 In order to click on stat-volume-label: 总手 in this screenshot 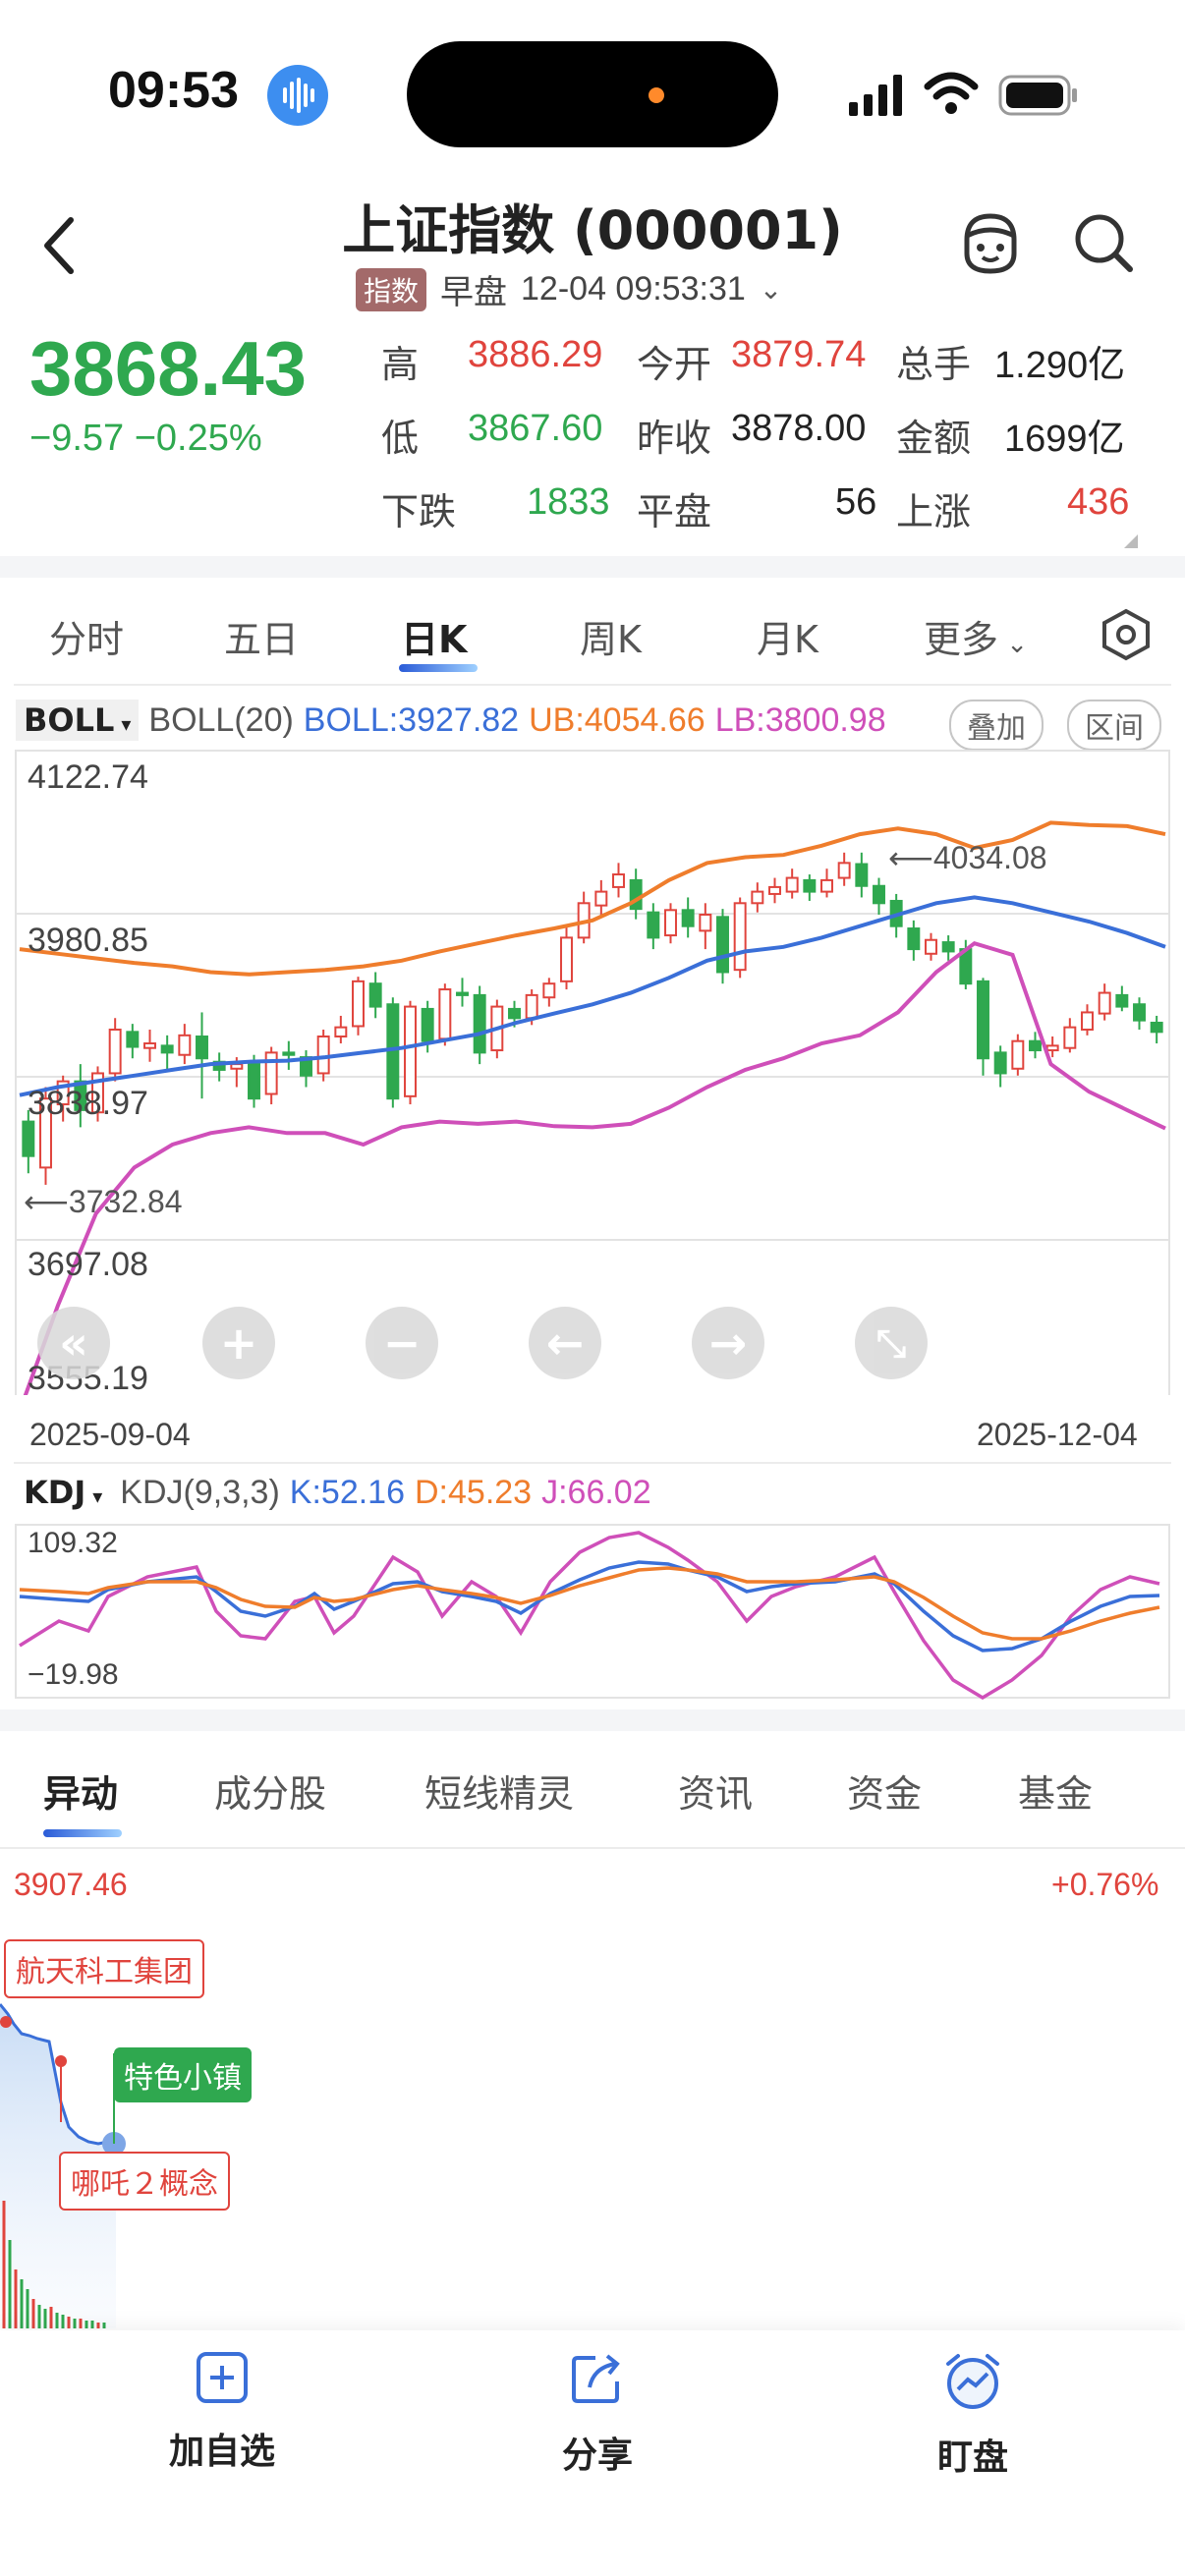, I will do `click(934, 364)`.